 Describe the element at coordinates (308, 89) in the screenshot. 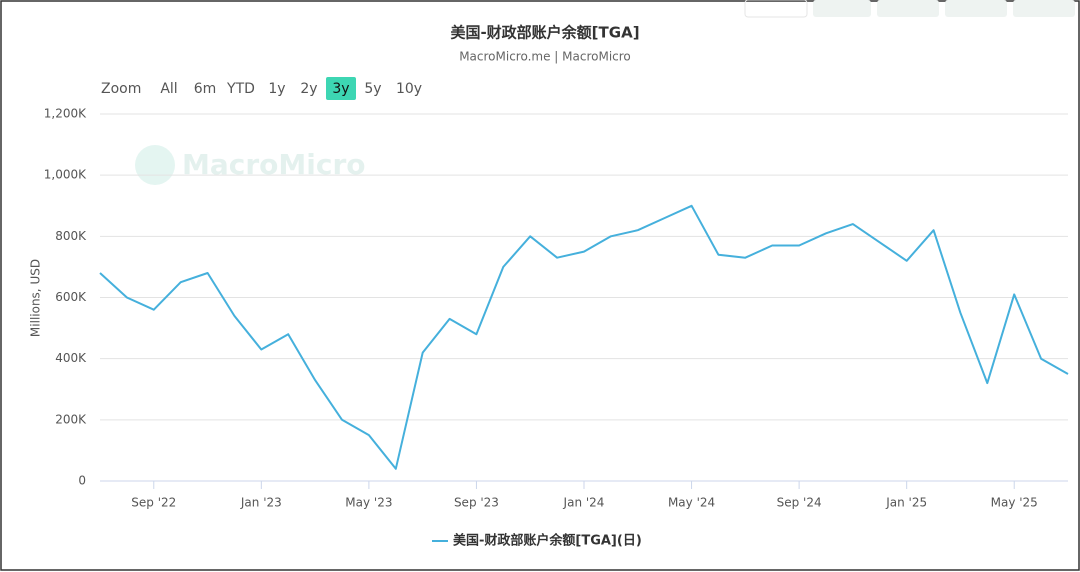

I see `range-button: 2y` at that location.